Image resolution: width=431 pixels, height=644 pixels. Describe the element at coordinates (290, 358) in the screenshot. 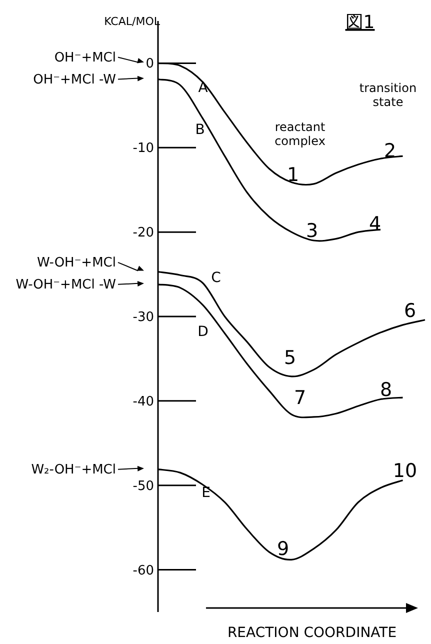

I see `annotation: 5` at that location.